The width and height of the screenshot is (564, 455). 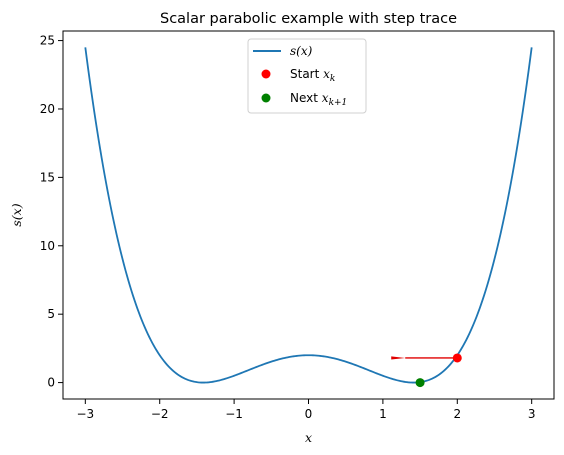 What do you see at coordinates (47, 177) in the screenshot?
I see `y-tick-label: 15` at bounding box center [47, 177].